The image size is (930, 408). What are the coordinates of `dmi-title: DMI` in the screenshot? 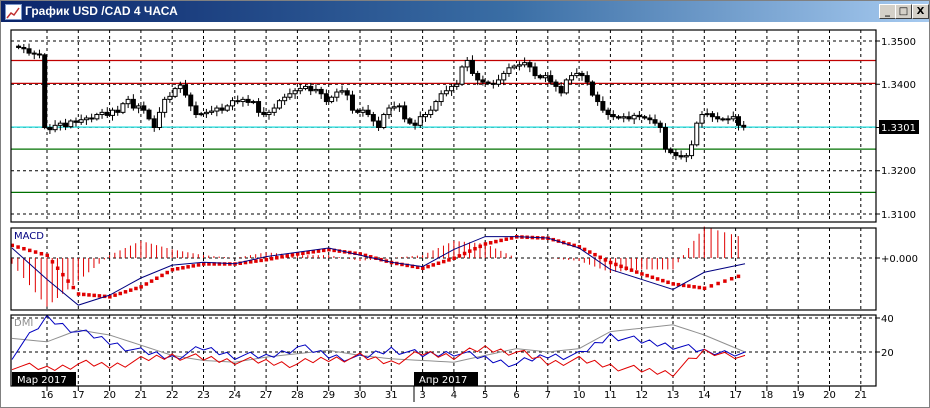 It's located at (23, 323).